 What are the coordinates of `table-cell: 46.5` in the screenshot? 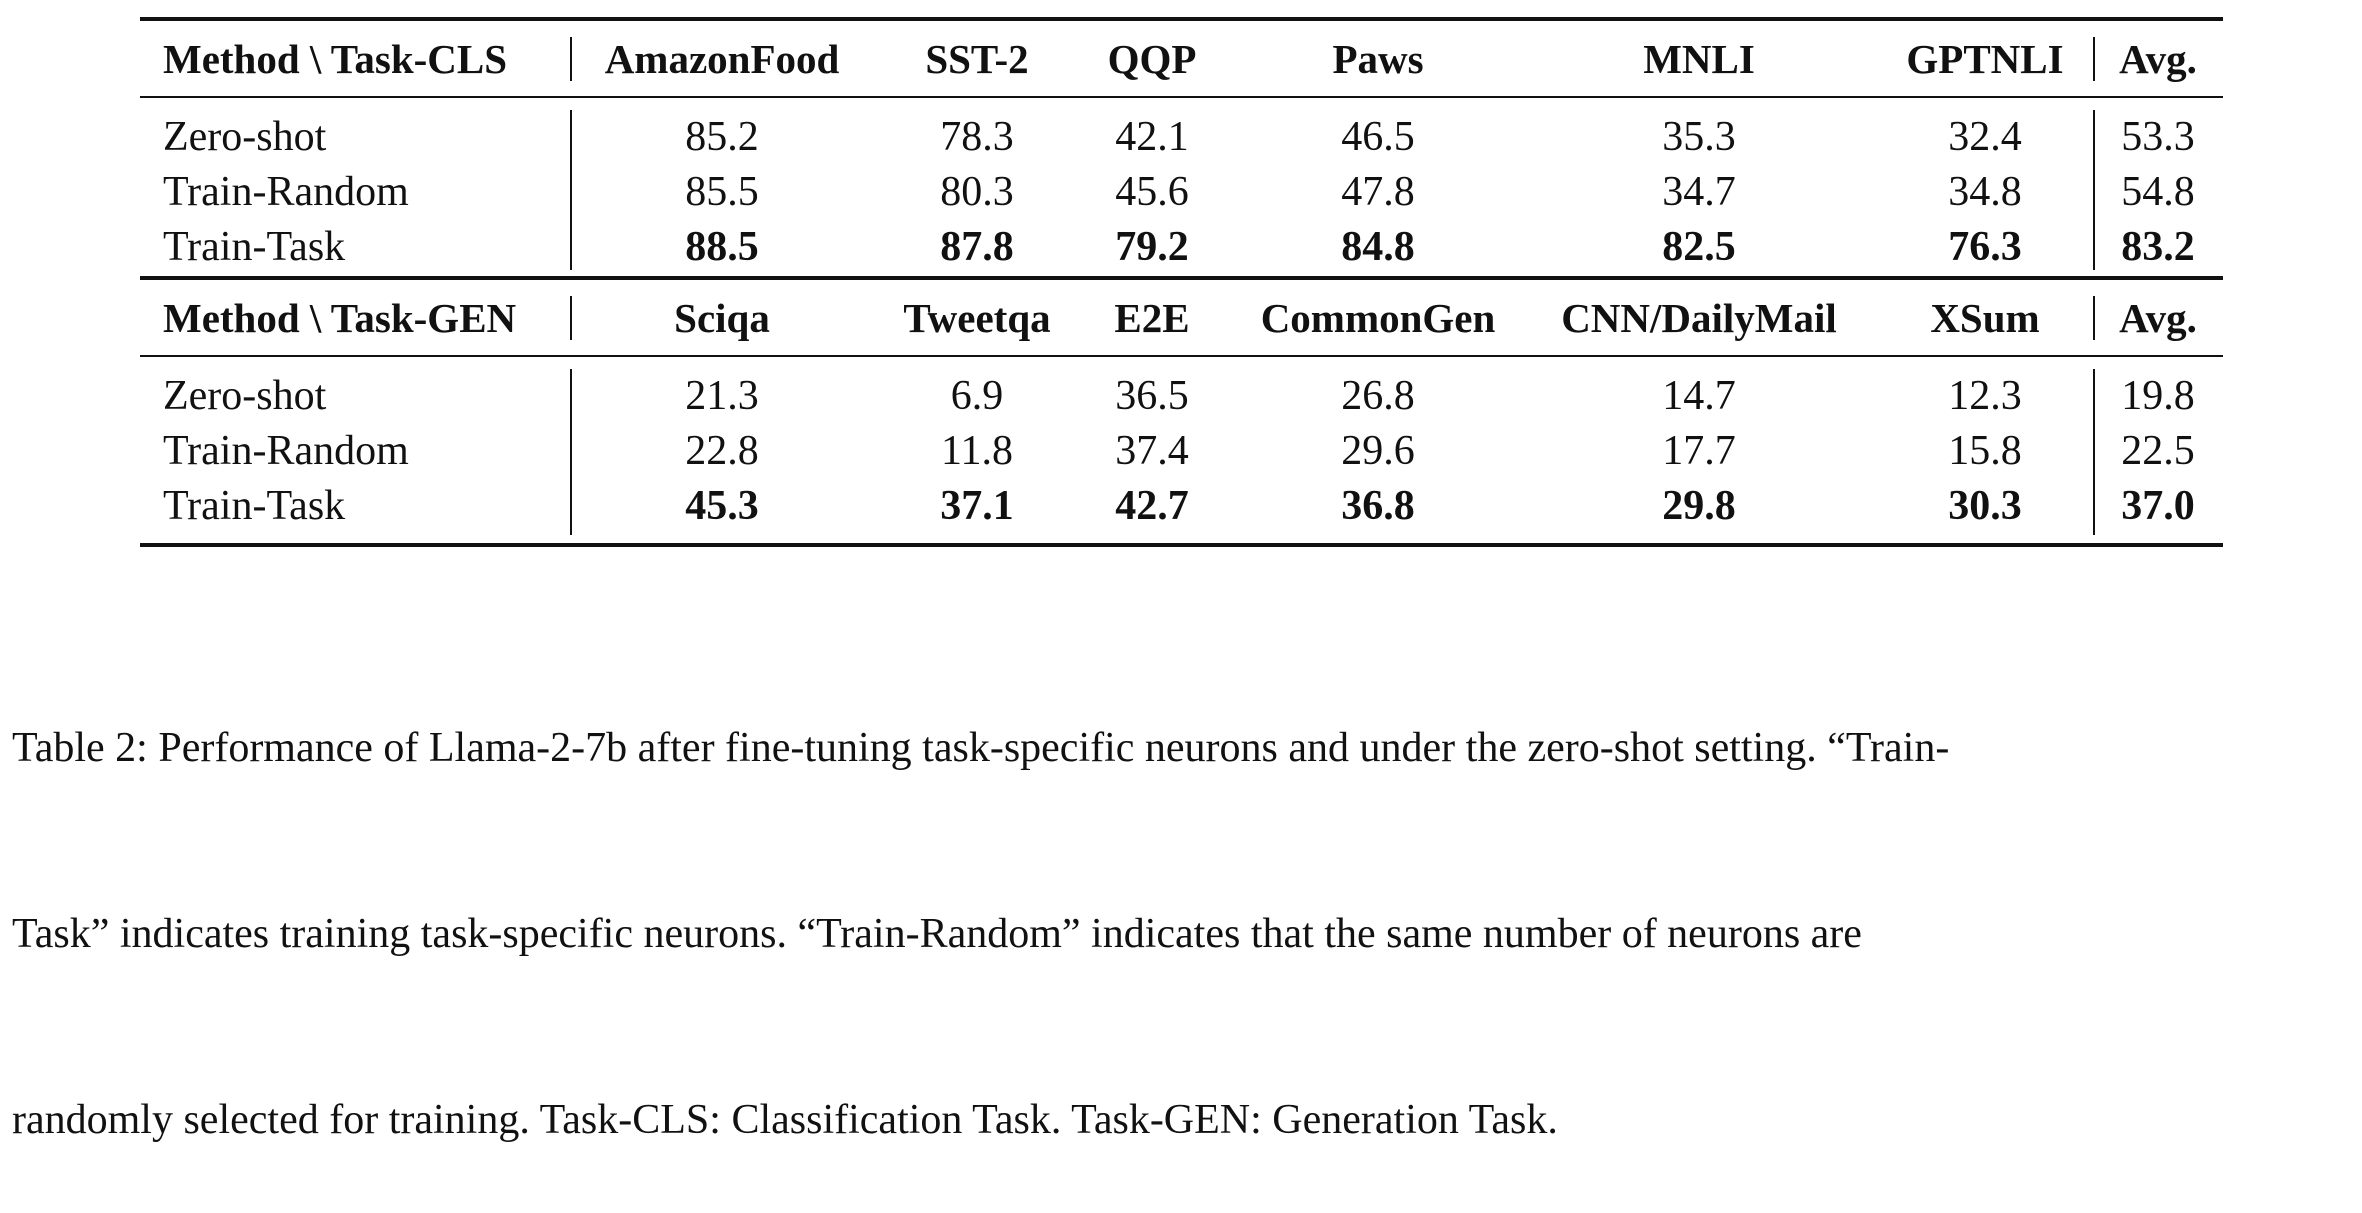 It's located at (1378, 137).